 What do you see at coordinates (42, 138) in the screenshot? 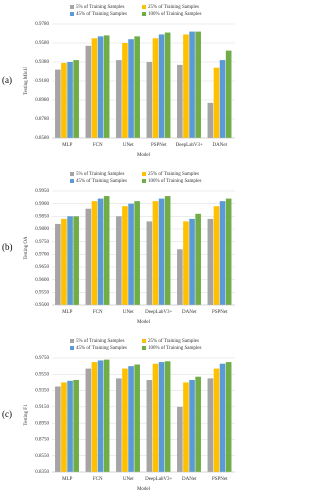
I see `y-tick-label: 0.8580` at bounding box center [42, 138].